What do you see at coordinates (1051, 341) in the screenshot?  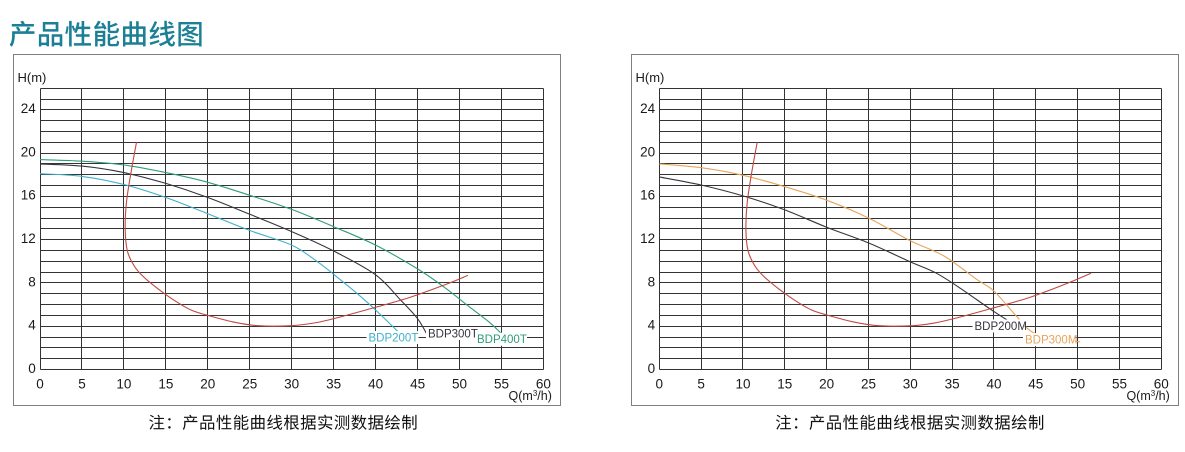 I see `svg-text: BDP300M` at bounding box center [1051, 341].